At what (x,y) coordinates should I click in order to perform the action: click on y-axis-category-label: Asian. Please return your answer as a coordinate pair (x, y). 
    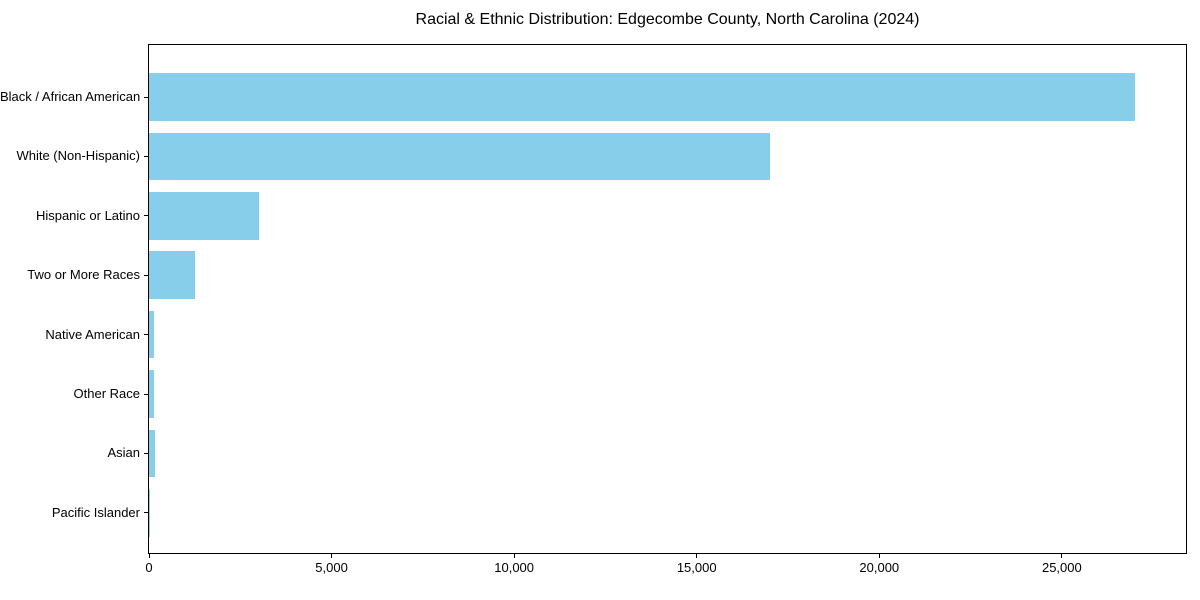
    Looking at the image, I should click on (123, 453).